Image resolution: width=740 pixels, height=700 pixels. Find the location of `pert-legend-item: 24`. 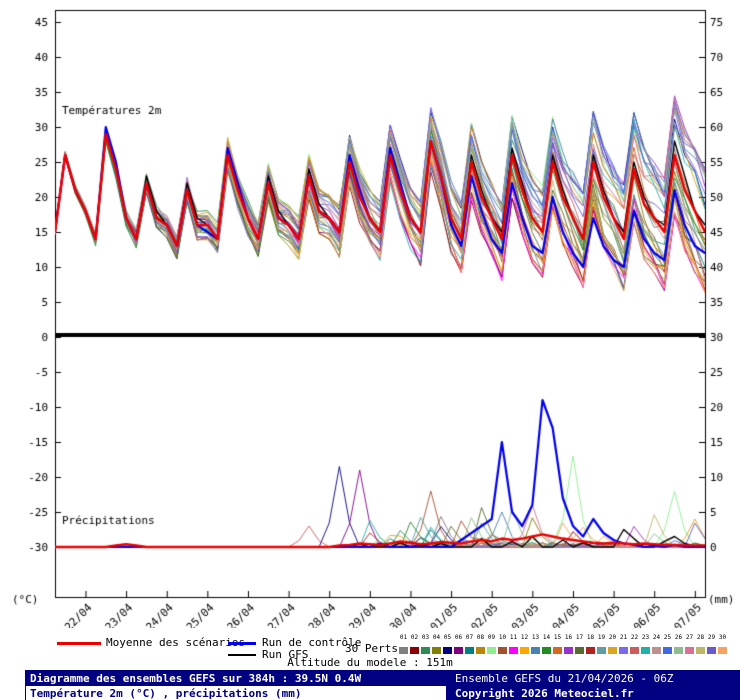

pert-legend-item: 24 is located at coordinates (656, 644).